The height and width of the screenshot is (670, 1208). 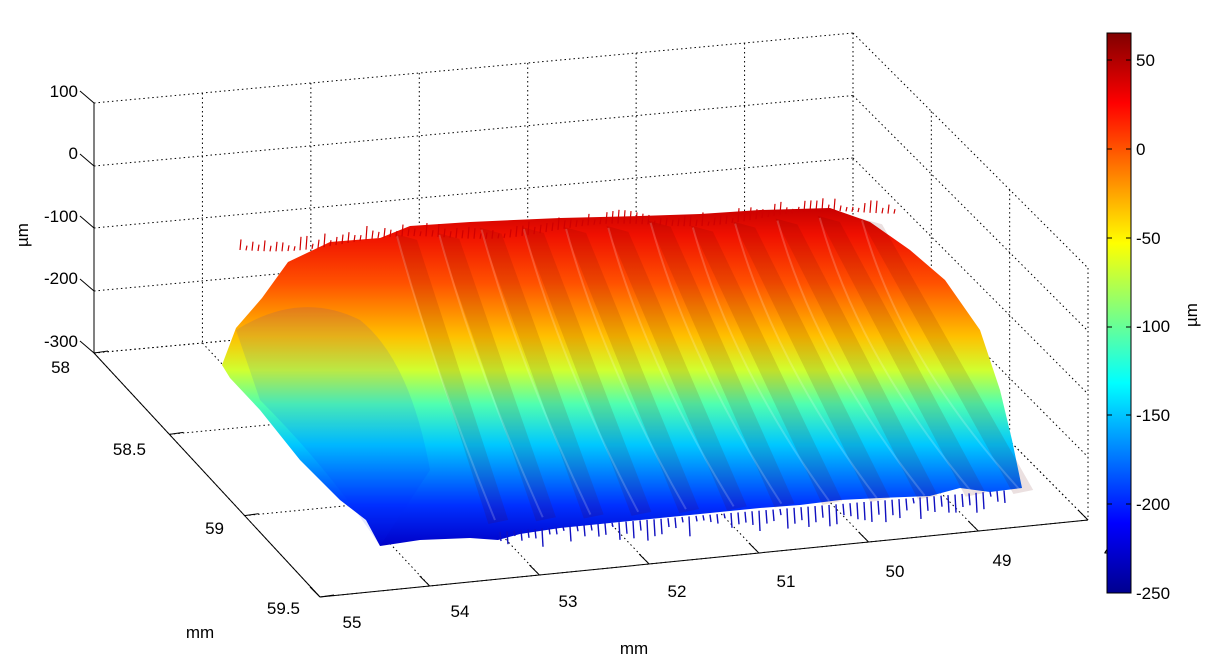 What do you see at coordinates (1153, 317) in the screenshot?
I see `colorbar: 50 0 -50 -100 -150 -200 -250 µm` at bounding box center [1153, 317].